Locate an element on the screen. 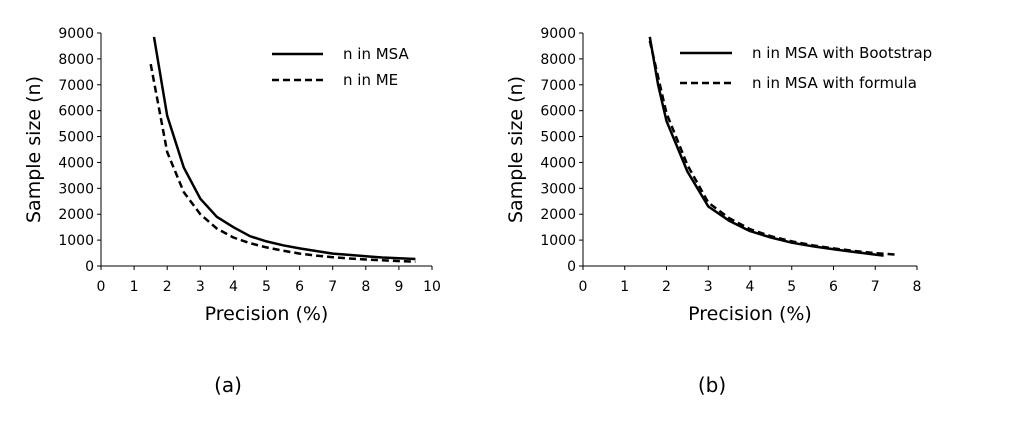 The image size is (1020, 431). legend-label-1: n in MSA is located at coordinates (376, 54).